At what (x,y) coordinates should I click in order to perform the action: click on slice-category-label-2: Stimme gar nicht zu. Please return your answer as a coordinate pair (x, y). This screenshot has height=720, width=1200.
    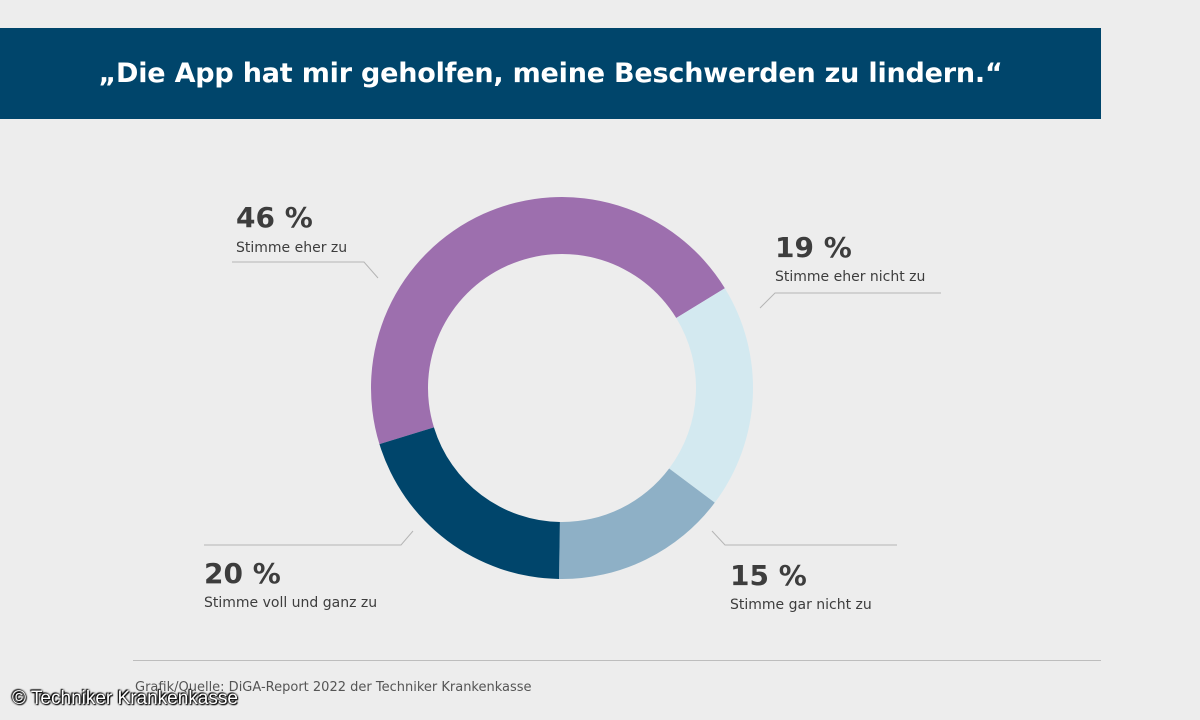
    Looking at the image, I should click on (801, 605).